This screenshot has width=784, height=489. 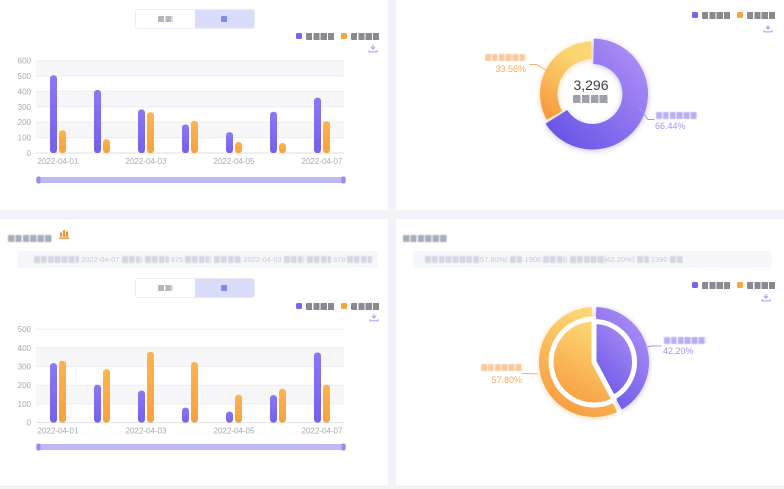 What do you see at coordinates (678, 351) in the screenshot?
I see `svg-text: 42.20%` at bounding box center [678, 351].